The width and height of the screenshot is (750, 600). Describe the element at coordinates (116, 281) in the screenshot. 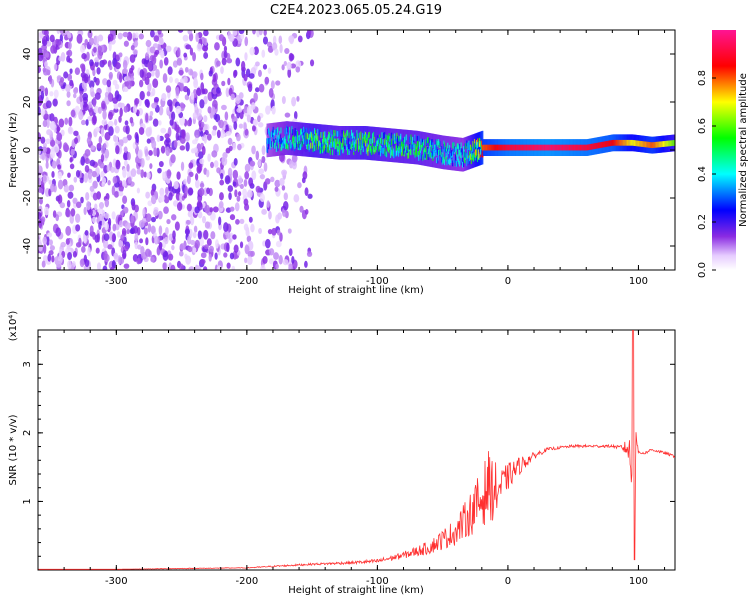

I see `x-tick-label: -300` at that location.